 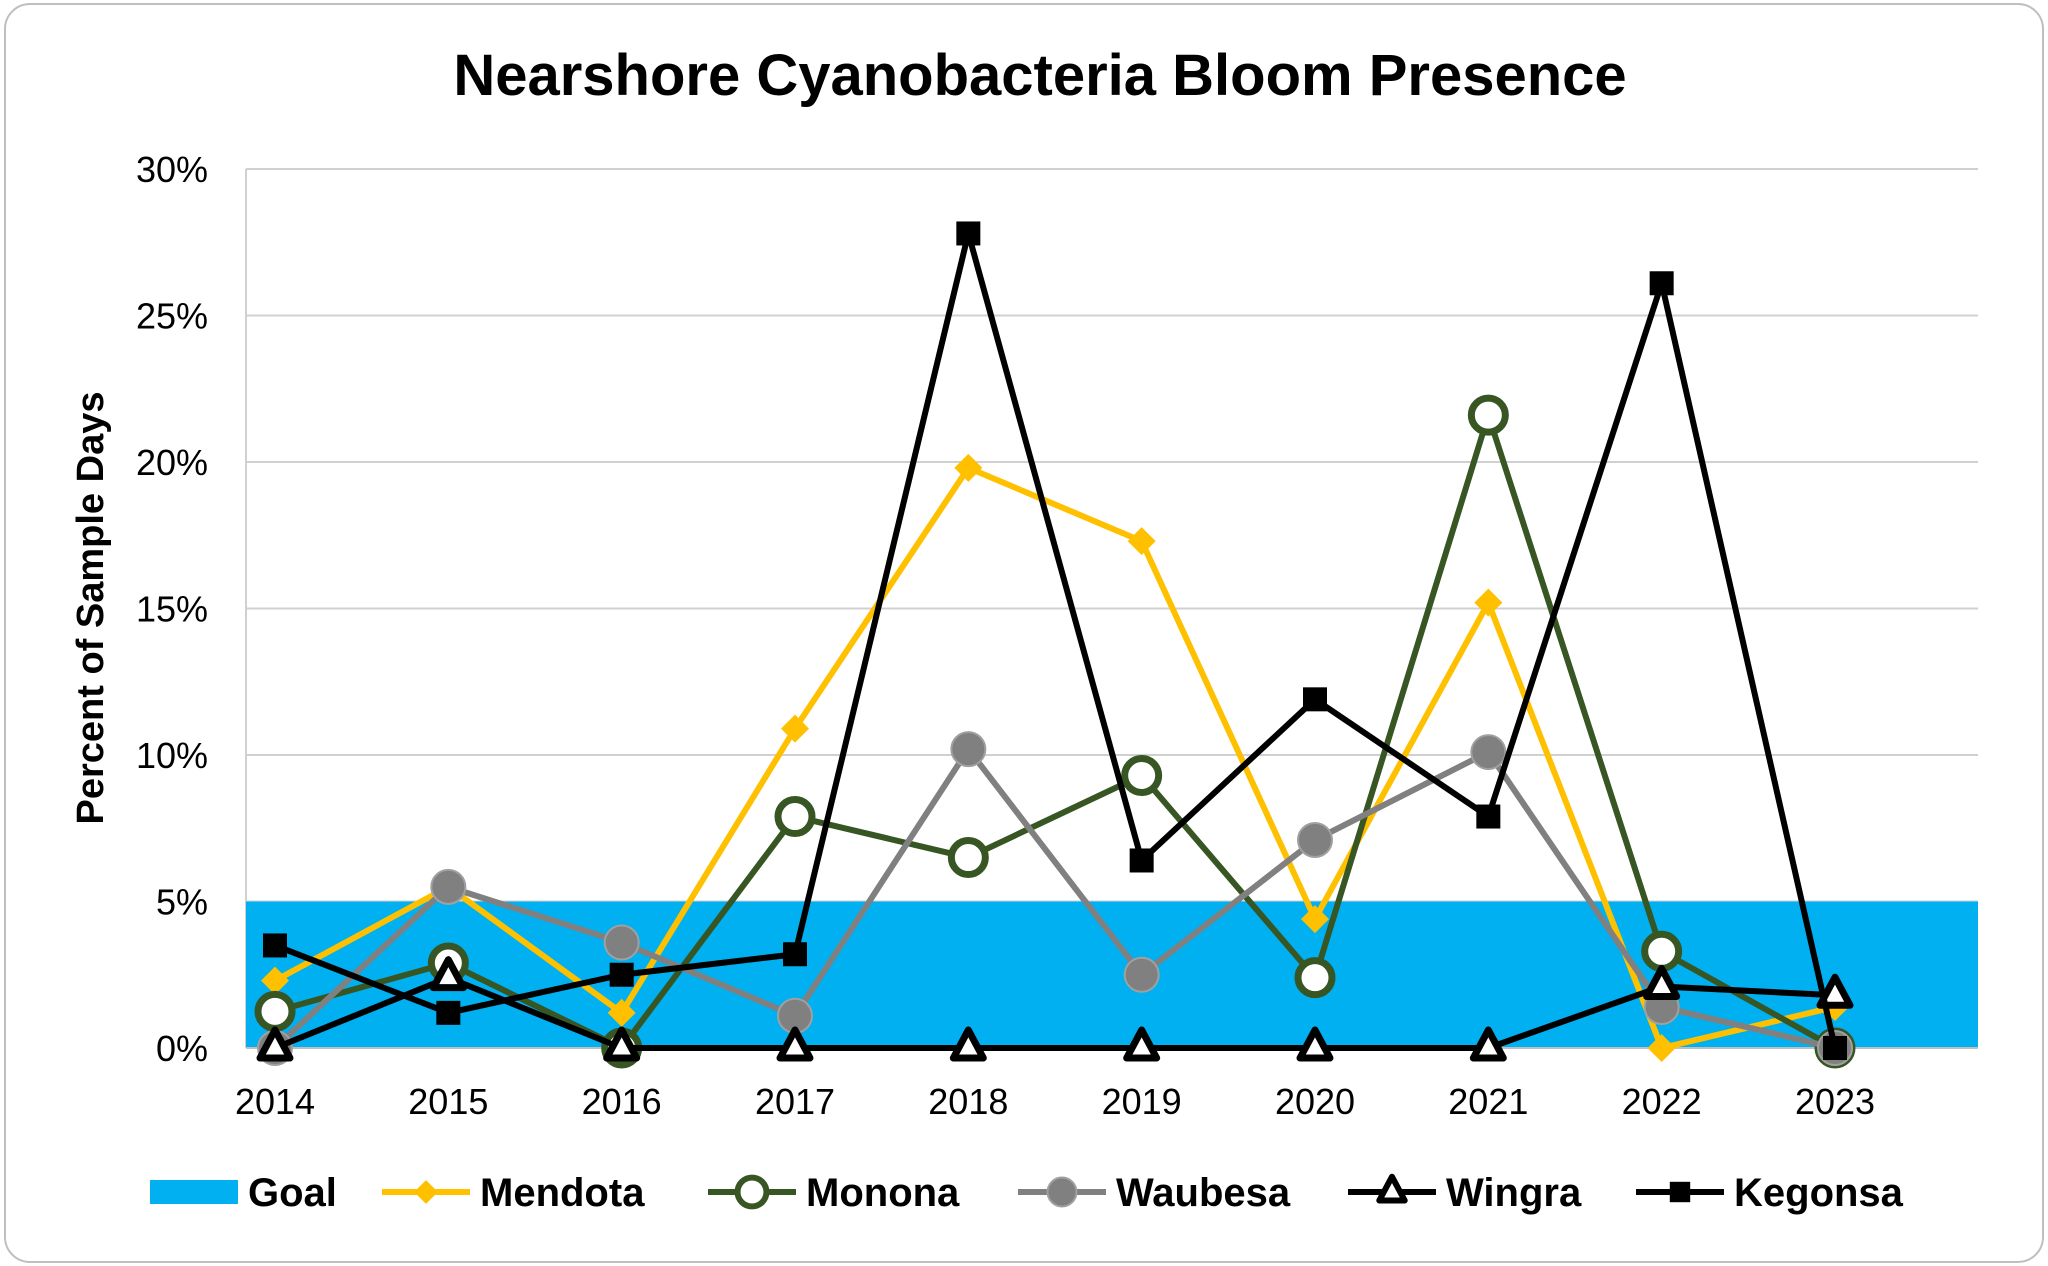 What do you see at coordinates (91, 608) in the screenshot?
I see `y-axis-label: Percent of Sample Days` at bounding box center [91, 608].